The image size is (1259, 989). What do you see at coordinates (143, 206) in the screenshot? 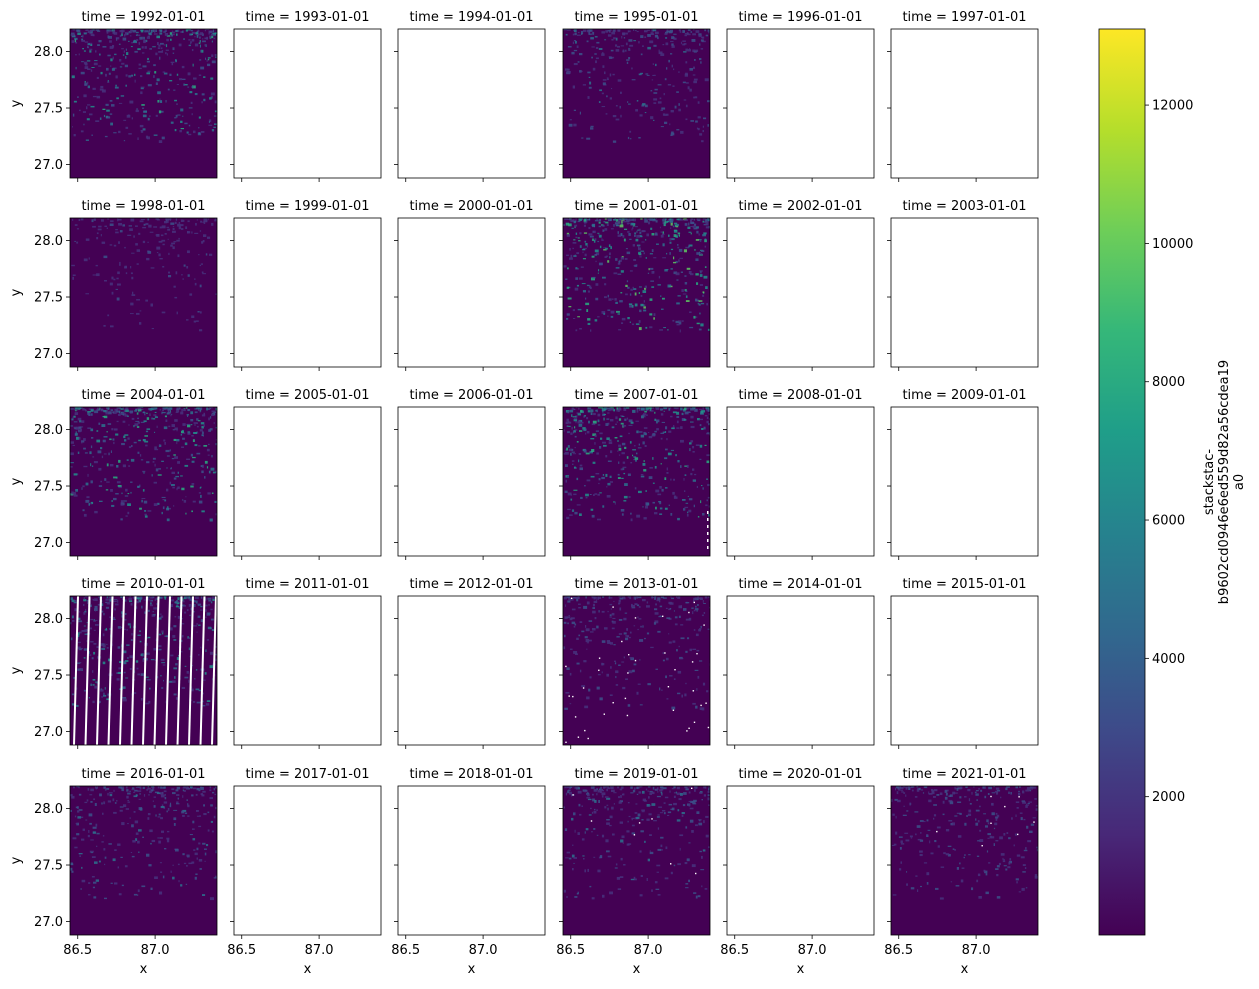
I see `panel-title: time = 1998-01-01` at bounding box center [143, 206].